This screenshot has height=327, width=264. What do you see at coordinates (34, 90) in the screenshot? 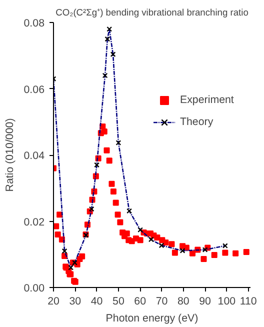
I see `y-tick-label: 0.06` at bounding box center [34, 90].